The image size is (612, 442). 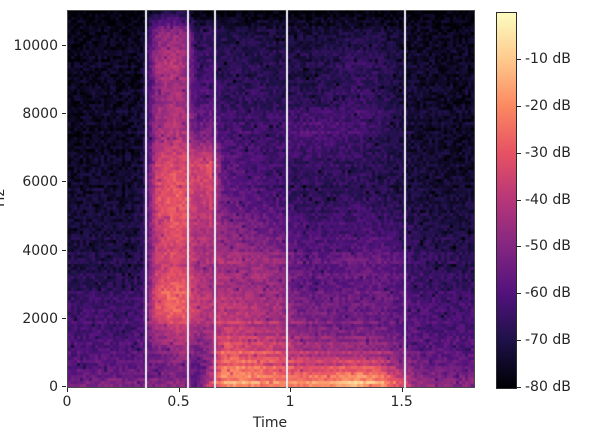 What do you see at coordinates (506, 200) in the screenshot?
I see `colorbar` at bounding box center [506, 200].